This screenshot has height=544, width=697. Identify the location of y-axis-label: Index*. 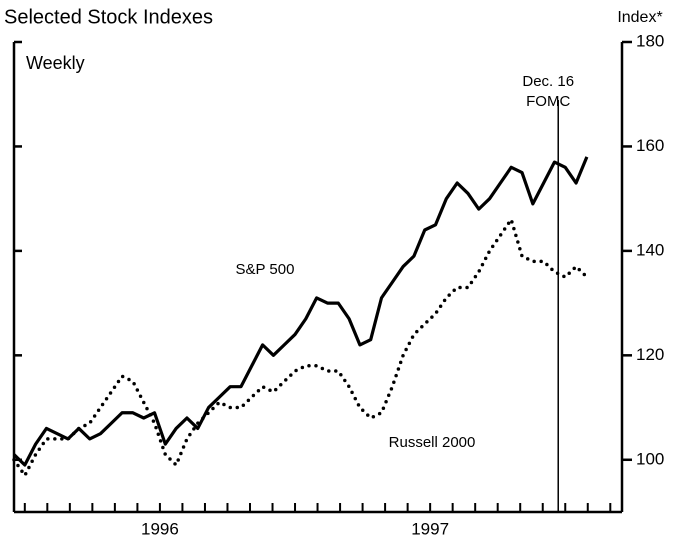
(639, 17).